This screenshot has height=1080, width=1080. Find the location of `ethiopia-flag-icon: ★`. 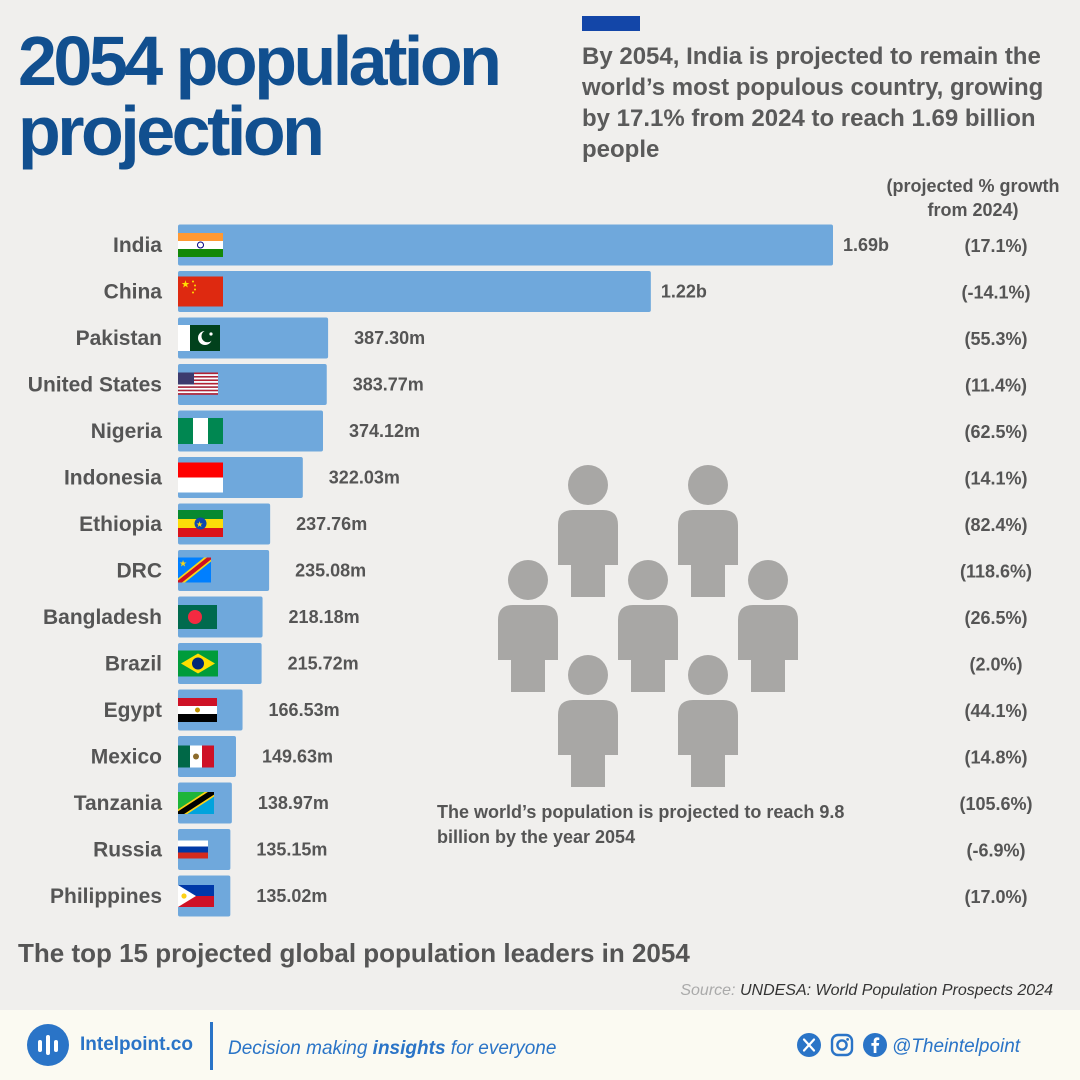

ethiopia-flag-icon: ★ is located at coordinates (200, 523).